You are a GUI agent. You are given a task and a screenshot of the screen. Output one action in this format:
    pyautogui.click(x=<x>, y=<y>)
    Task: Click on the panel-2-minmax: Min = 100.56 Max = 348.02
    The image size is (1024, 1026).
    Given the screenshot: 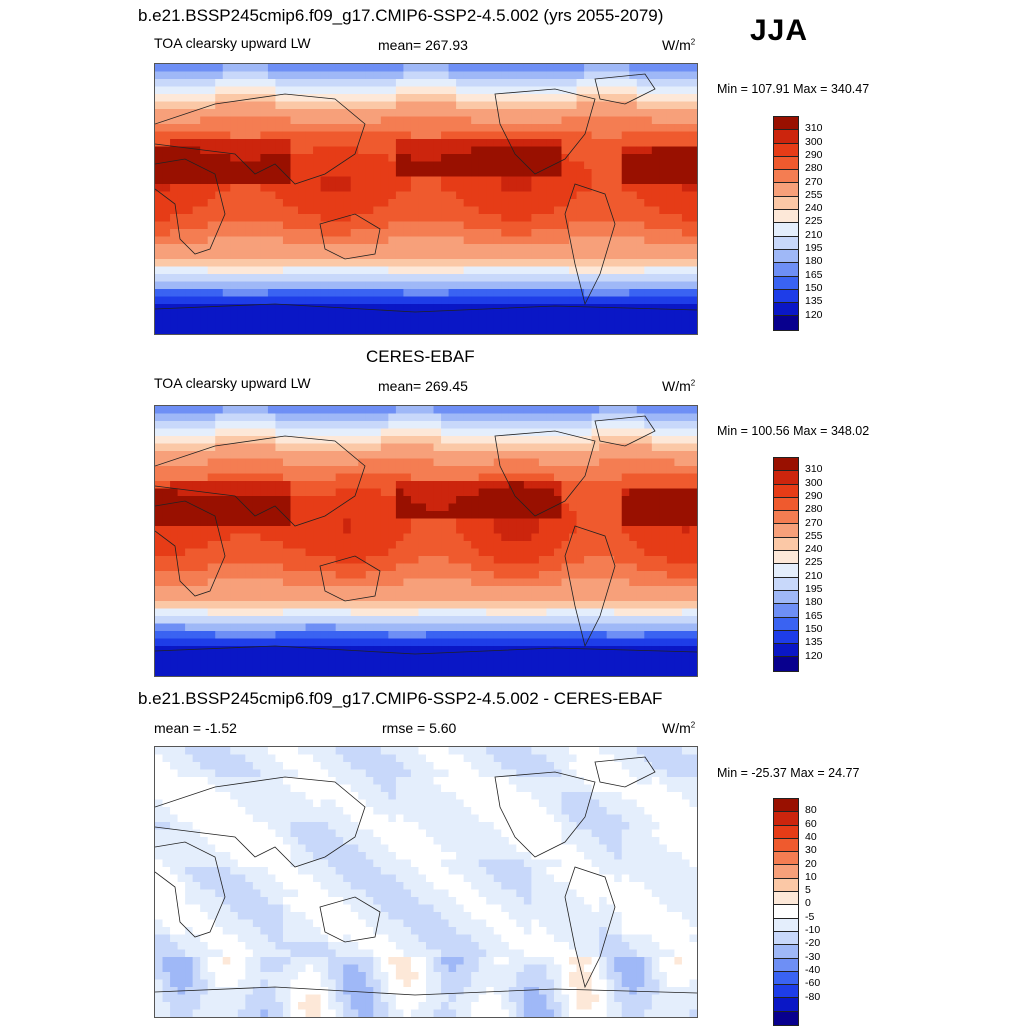 What is the action you would take?
    pyautogui.click(x=793, y=431)
    